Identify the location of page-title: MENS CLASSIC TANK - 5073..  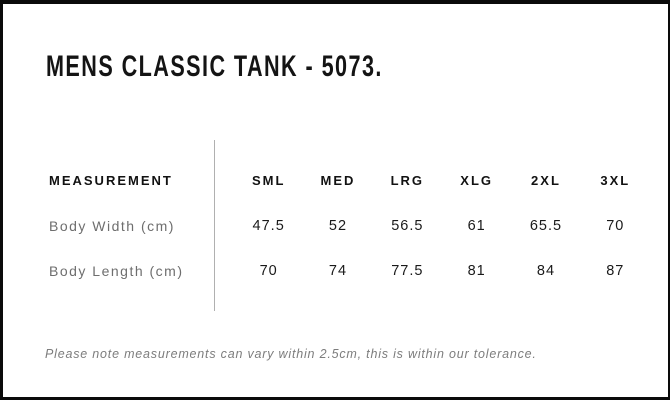
(214, 66).